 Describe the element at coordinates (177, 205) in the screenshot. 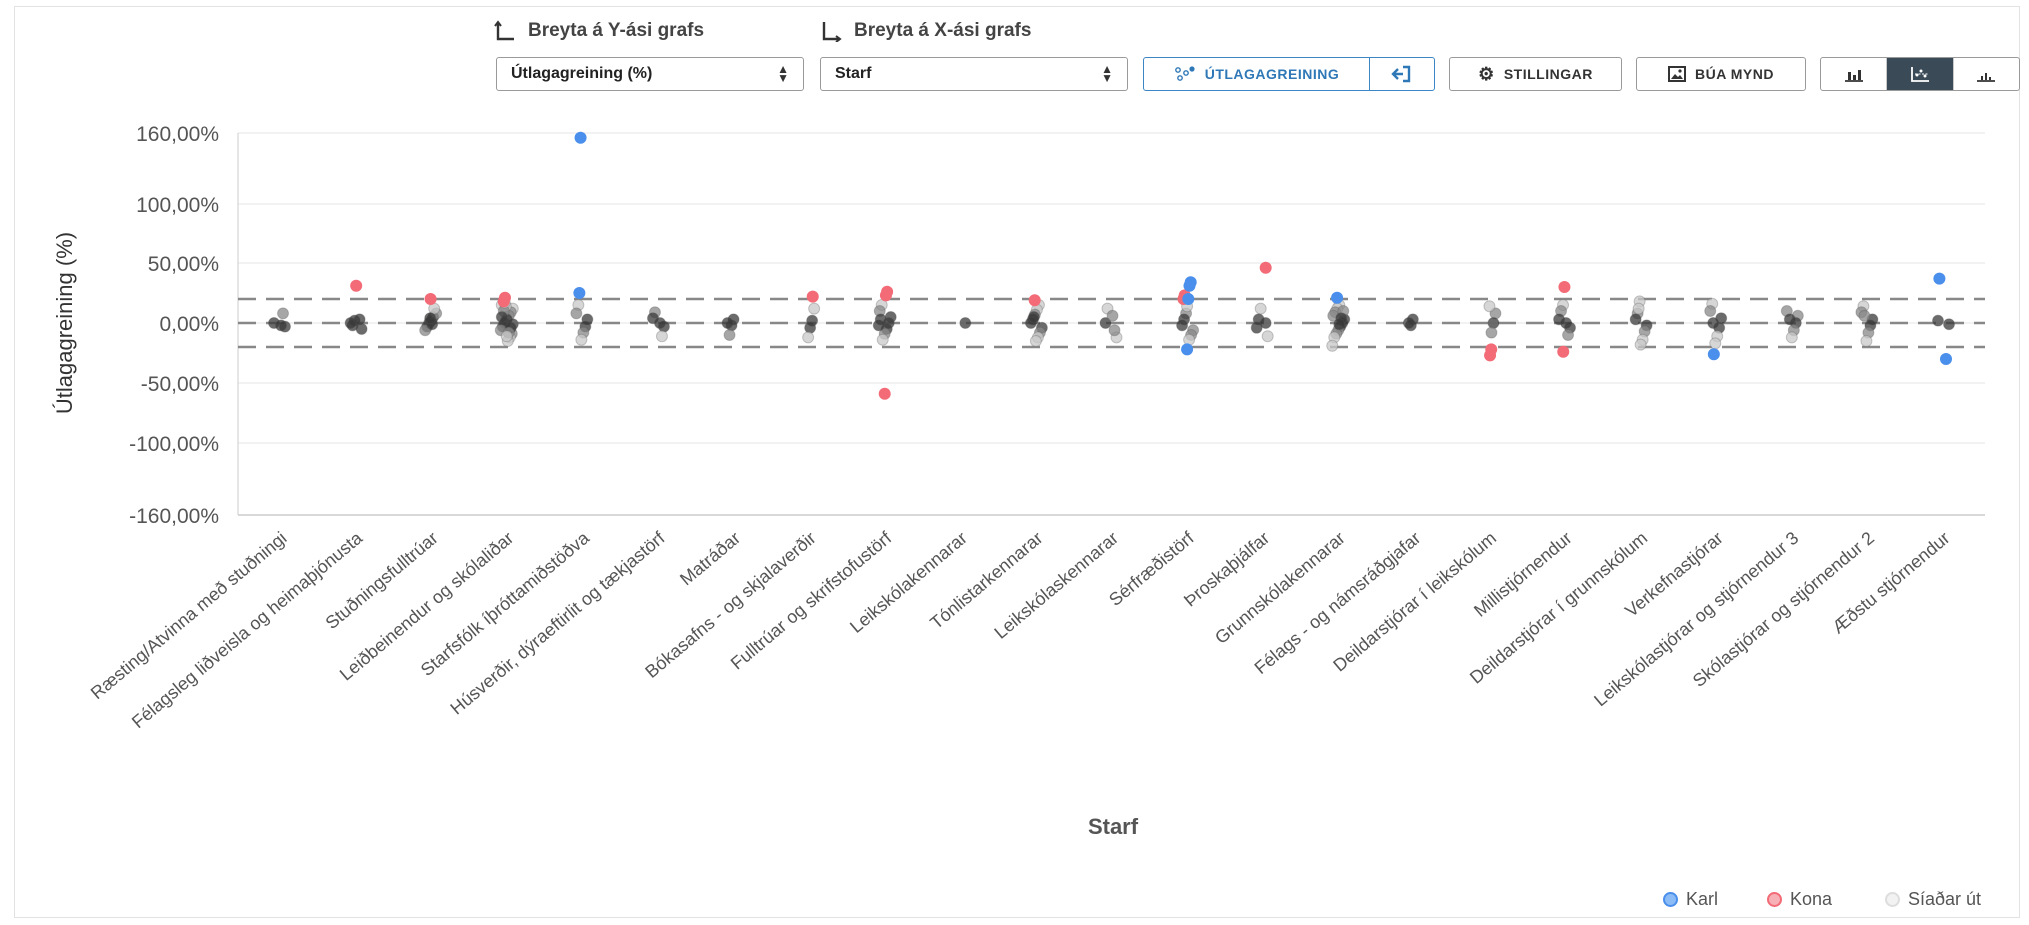

I see `y-tick-label: 100,00%` at that location.